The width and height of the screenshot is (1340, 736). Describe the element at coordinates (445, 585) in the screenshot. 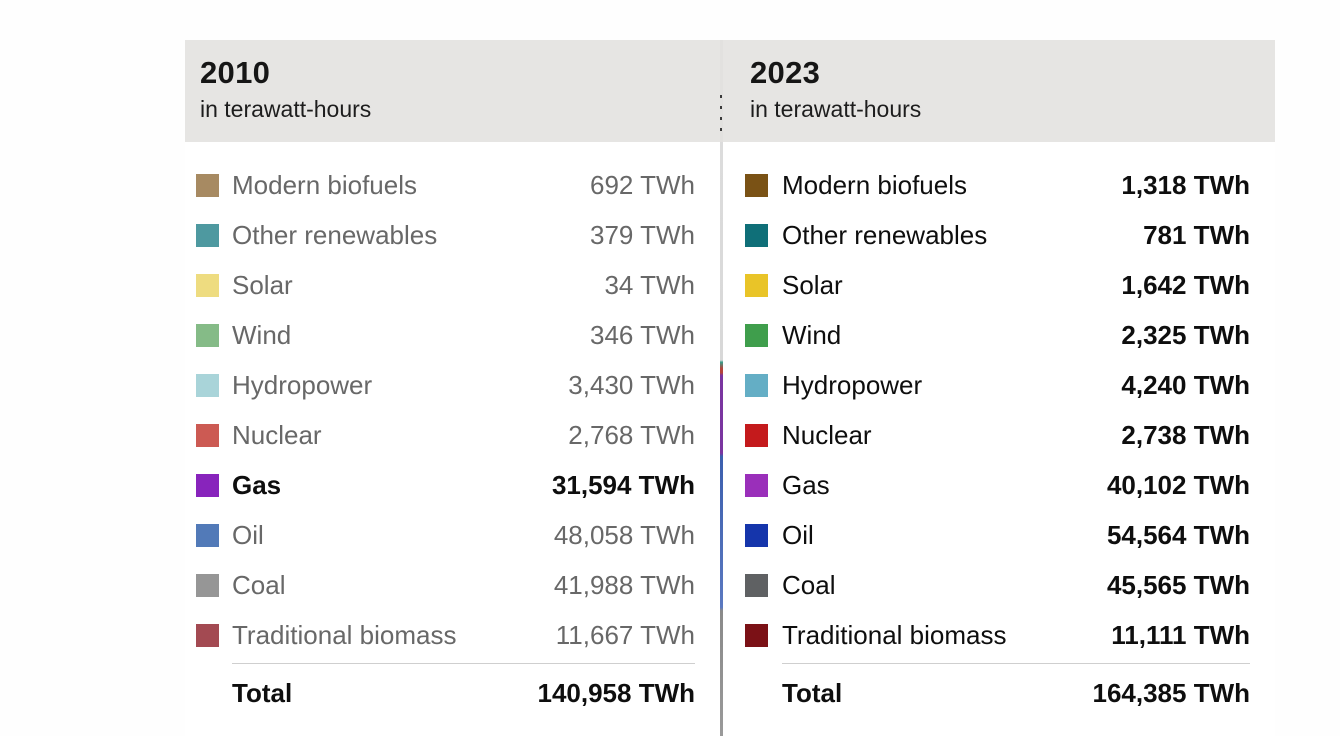

I see `legend-row-coal: Coal 41,988 TWh` at that location.